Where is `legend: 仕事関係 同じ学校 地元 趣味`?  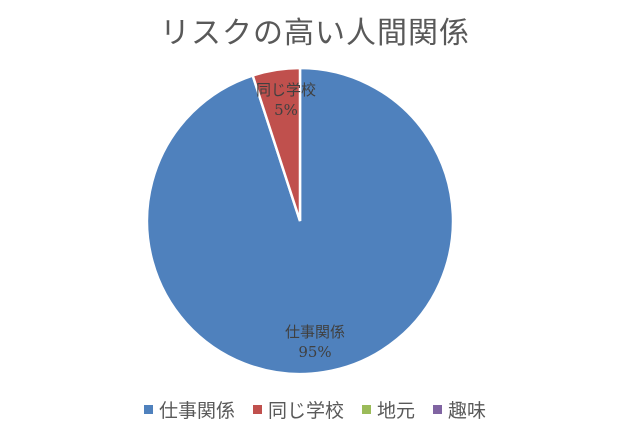 legend: 仕事関係 同じ学校 地元 趣味 is located at coordinates (315, 409).